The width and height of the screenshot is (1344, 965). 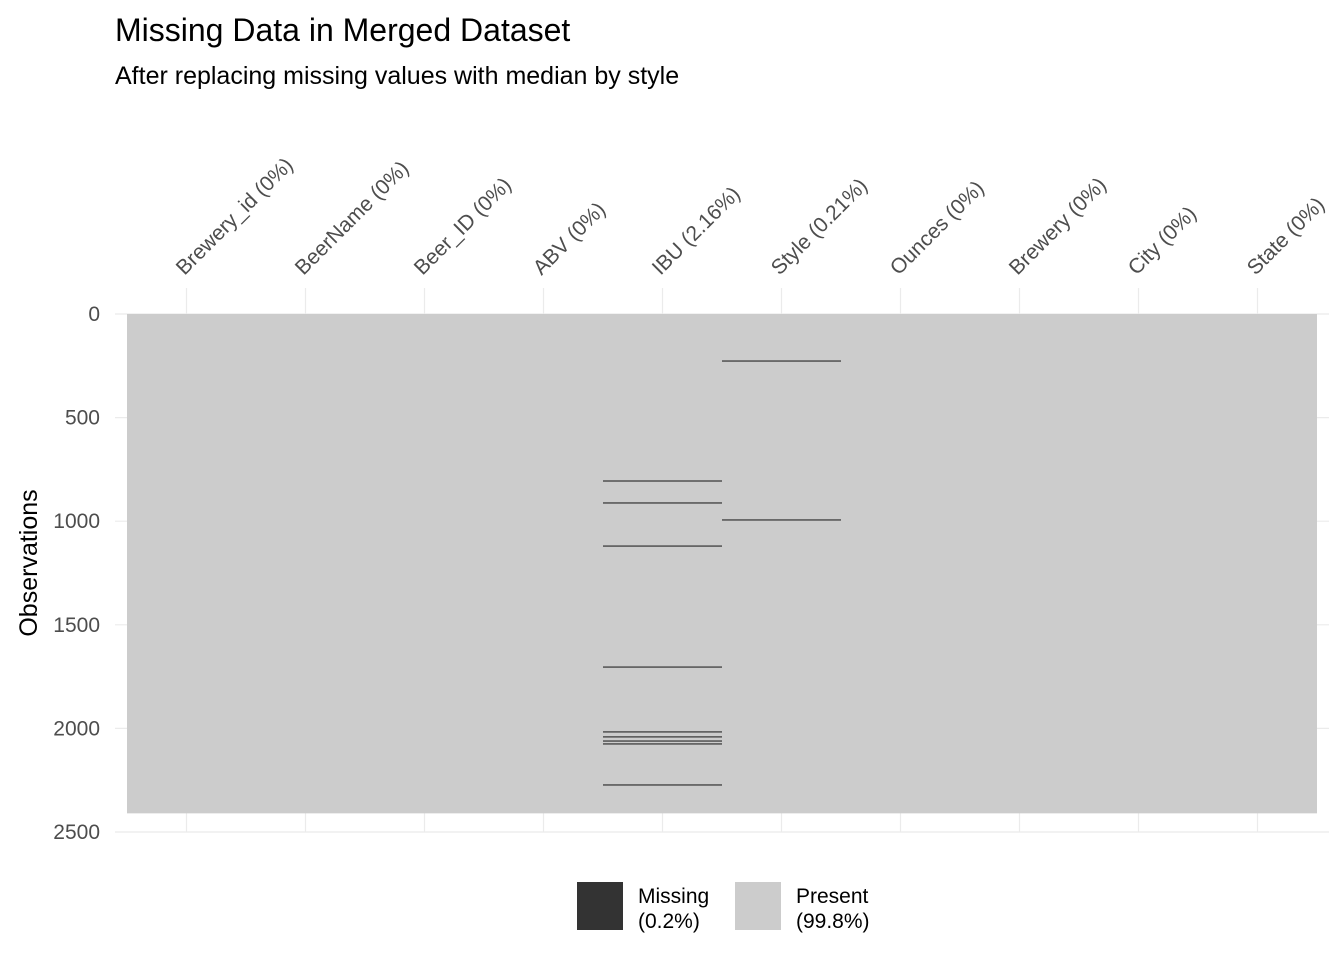 What do you see at coordinates (76, 625) in the screenshot?
I see `y-tick-label: 1500` at bounding box center [76, 625].